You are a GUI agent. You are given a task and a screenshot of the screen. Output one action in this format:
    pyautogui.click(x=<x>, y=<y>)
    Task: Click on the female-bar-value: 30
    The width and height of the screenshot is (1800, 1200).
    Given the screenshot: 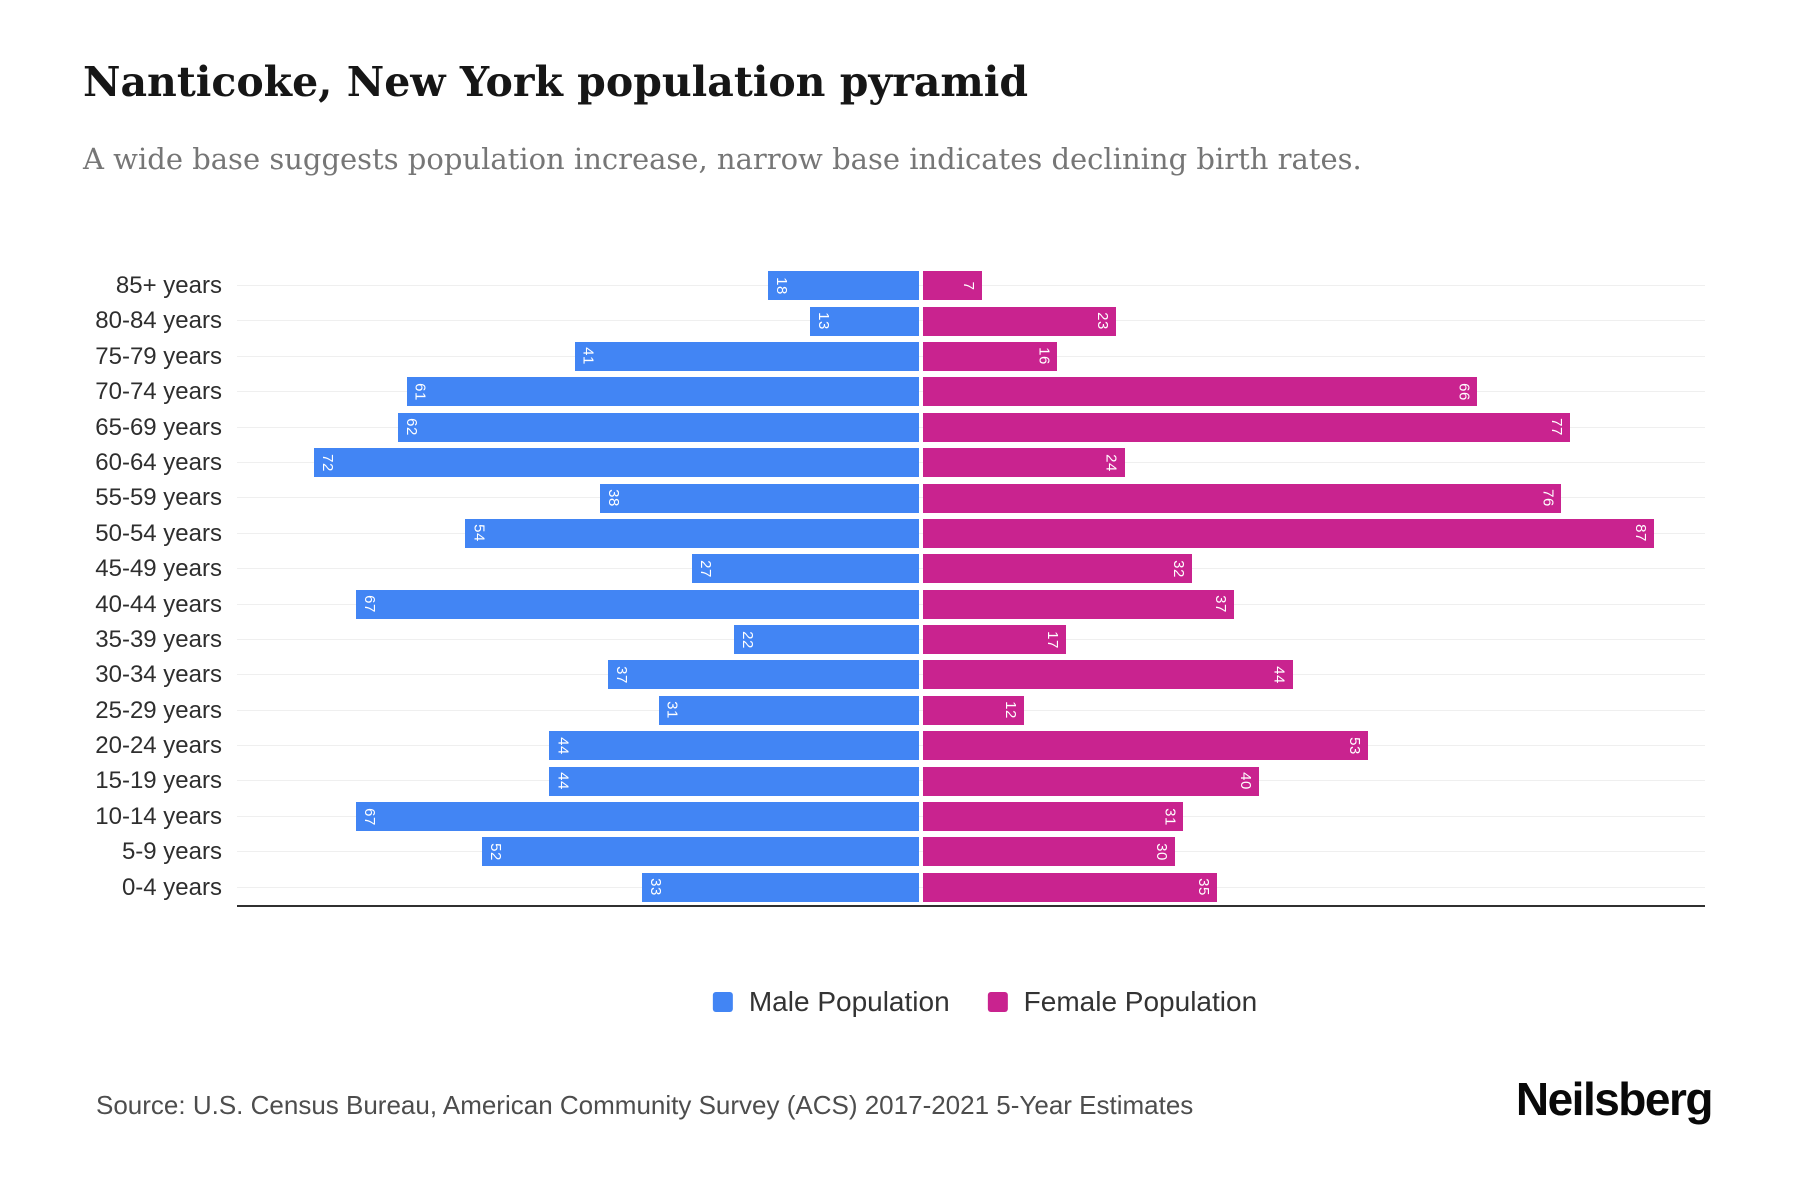 What is the action you would take?
    pyautogui.click(x=1161, y=852)
    